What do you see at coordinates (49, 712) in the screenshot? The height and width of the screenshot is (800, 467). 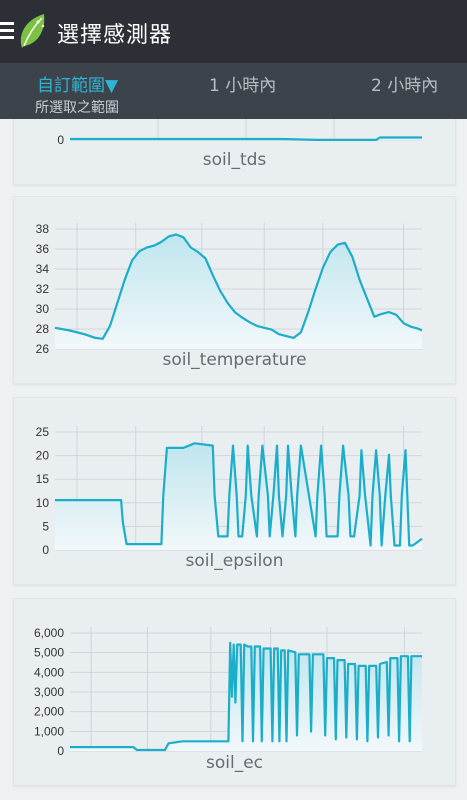 I see `y-tick-label: 2,000` at bounding box center [49, 712].